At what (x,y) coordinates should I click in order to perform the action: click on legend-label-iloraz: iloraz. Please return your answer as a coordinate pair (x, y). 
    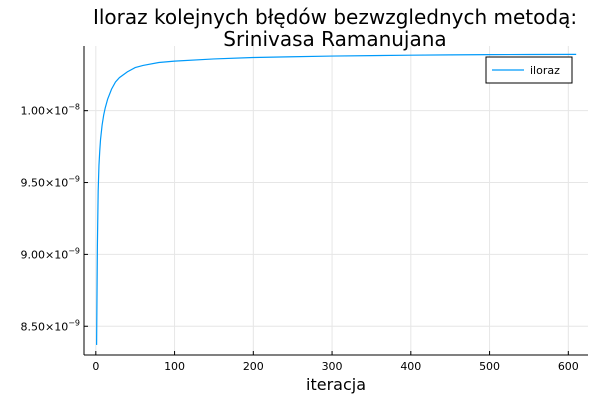
    Looking at the image, I should click on (545, 70).